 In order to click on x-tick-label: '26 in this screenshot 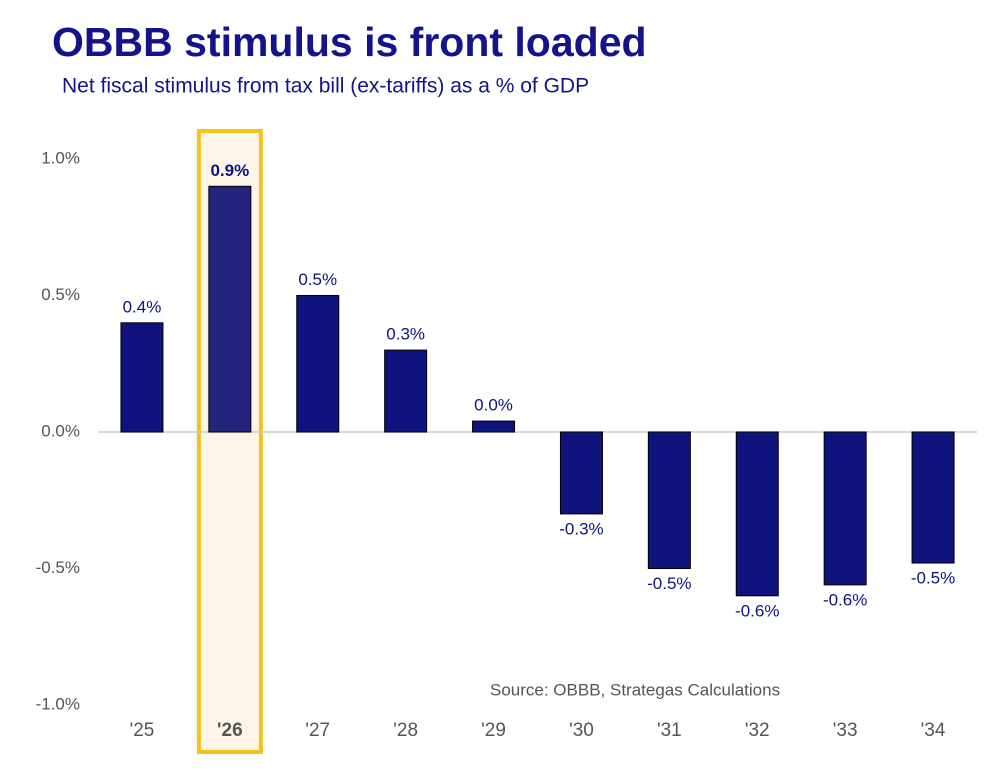, I will do `click(230, 730)`.